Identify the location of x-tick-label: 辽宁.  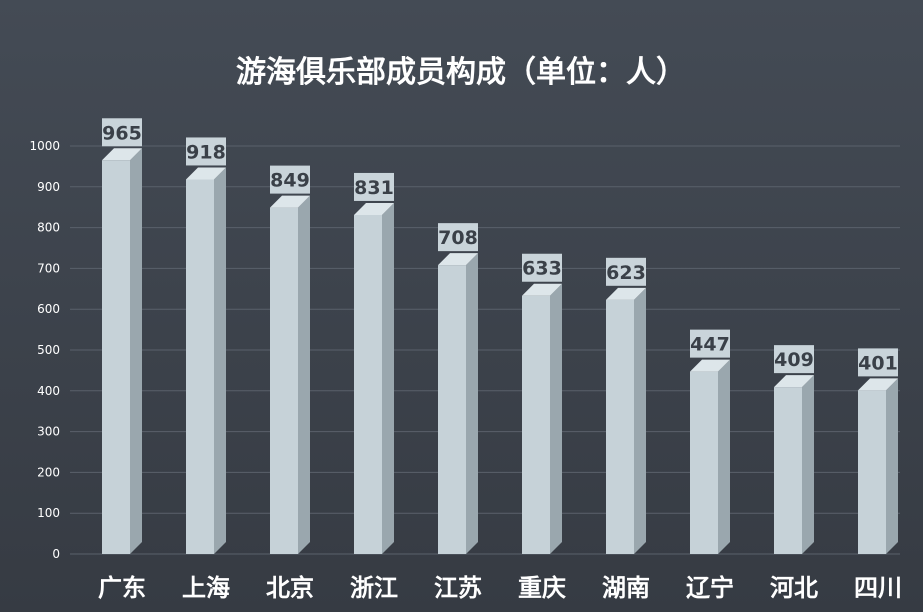
(710, 588).